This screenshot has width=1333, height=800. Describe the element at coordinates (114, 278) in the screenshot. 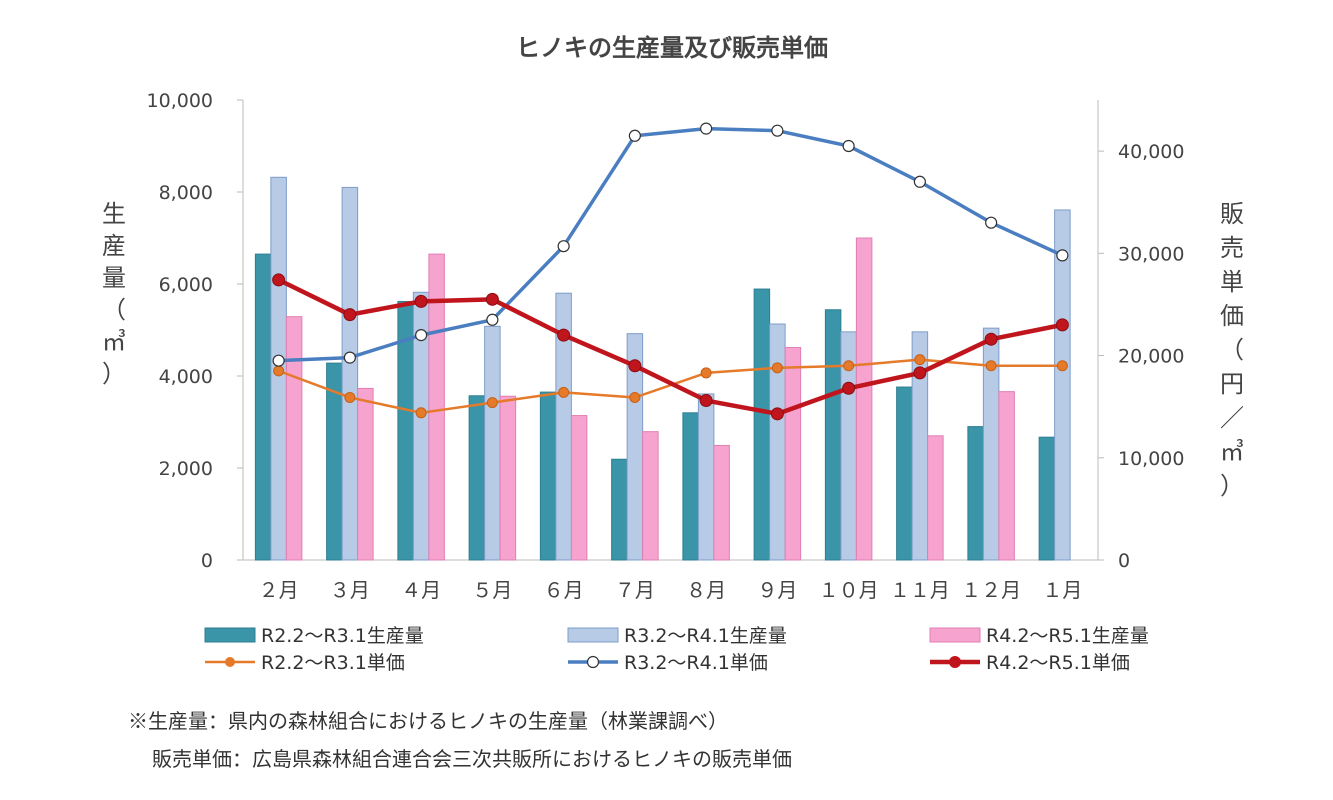

I see `y-left-label-char: 量` at that location.